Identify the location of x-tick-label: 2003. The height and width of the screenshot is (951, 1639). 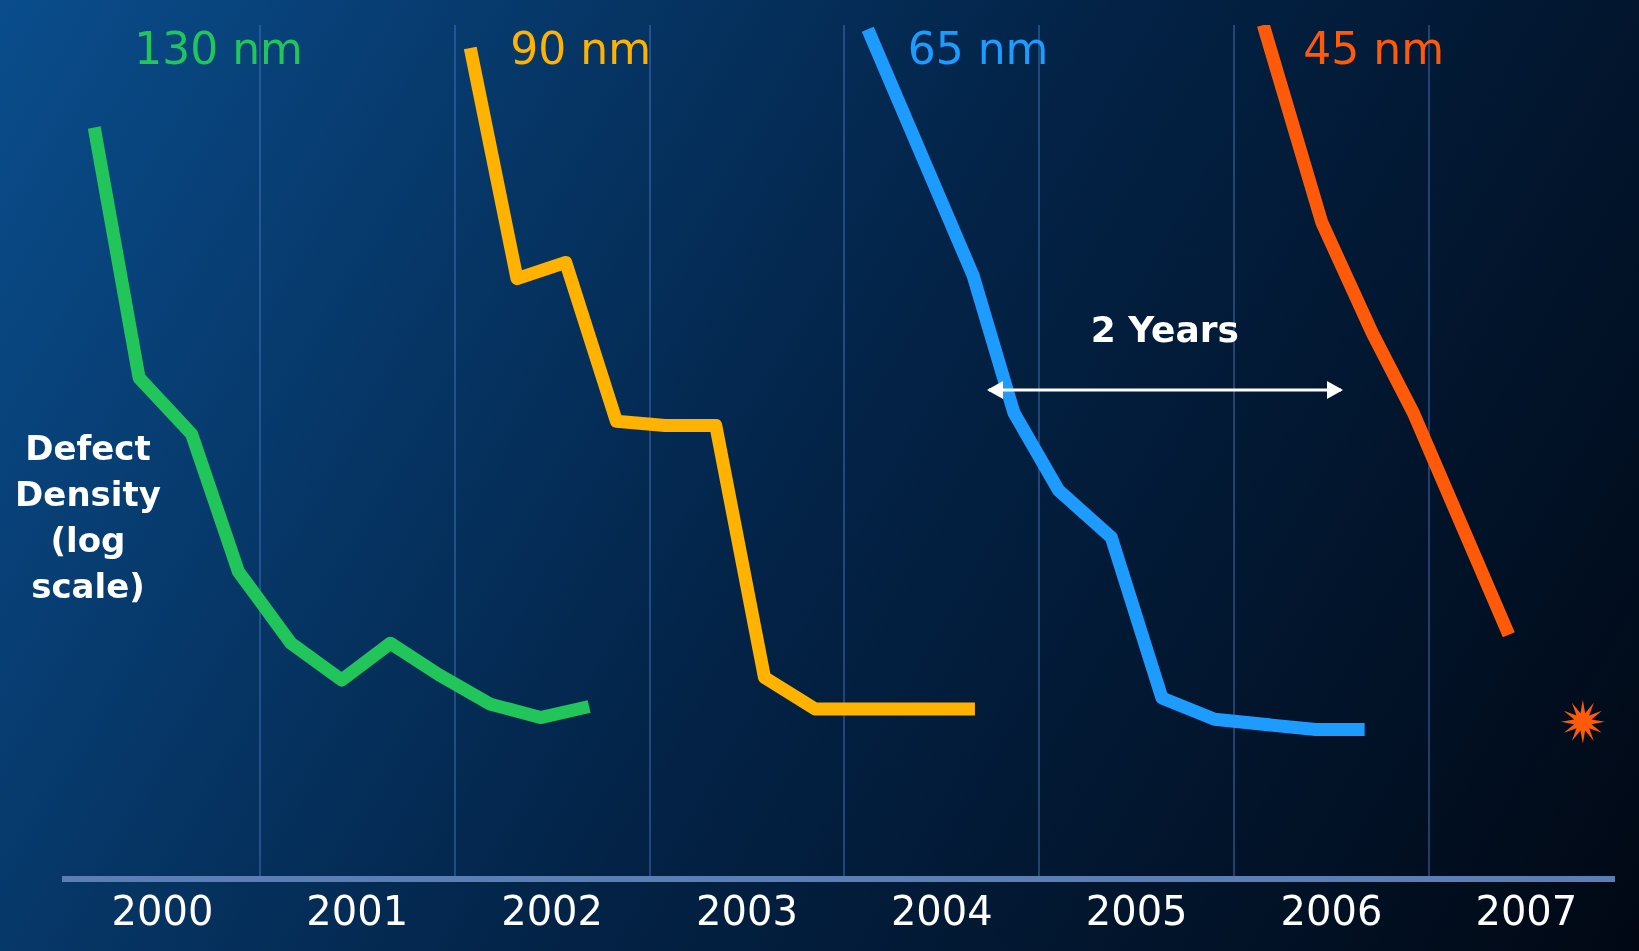
(747, 911).